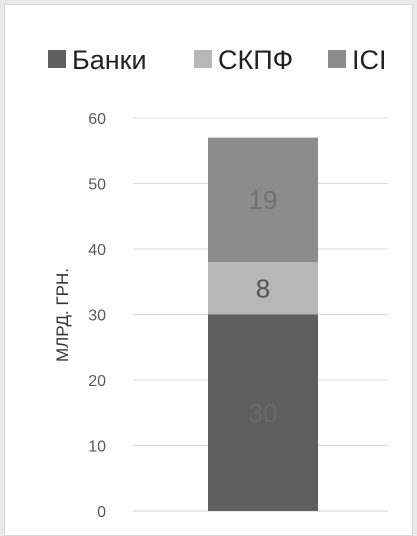 The image size is (417, 536). Describe the element at coordinates (97, 119) in the screenshot. I see `y-tick-label: 60` at that location.